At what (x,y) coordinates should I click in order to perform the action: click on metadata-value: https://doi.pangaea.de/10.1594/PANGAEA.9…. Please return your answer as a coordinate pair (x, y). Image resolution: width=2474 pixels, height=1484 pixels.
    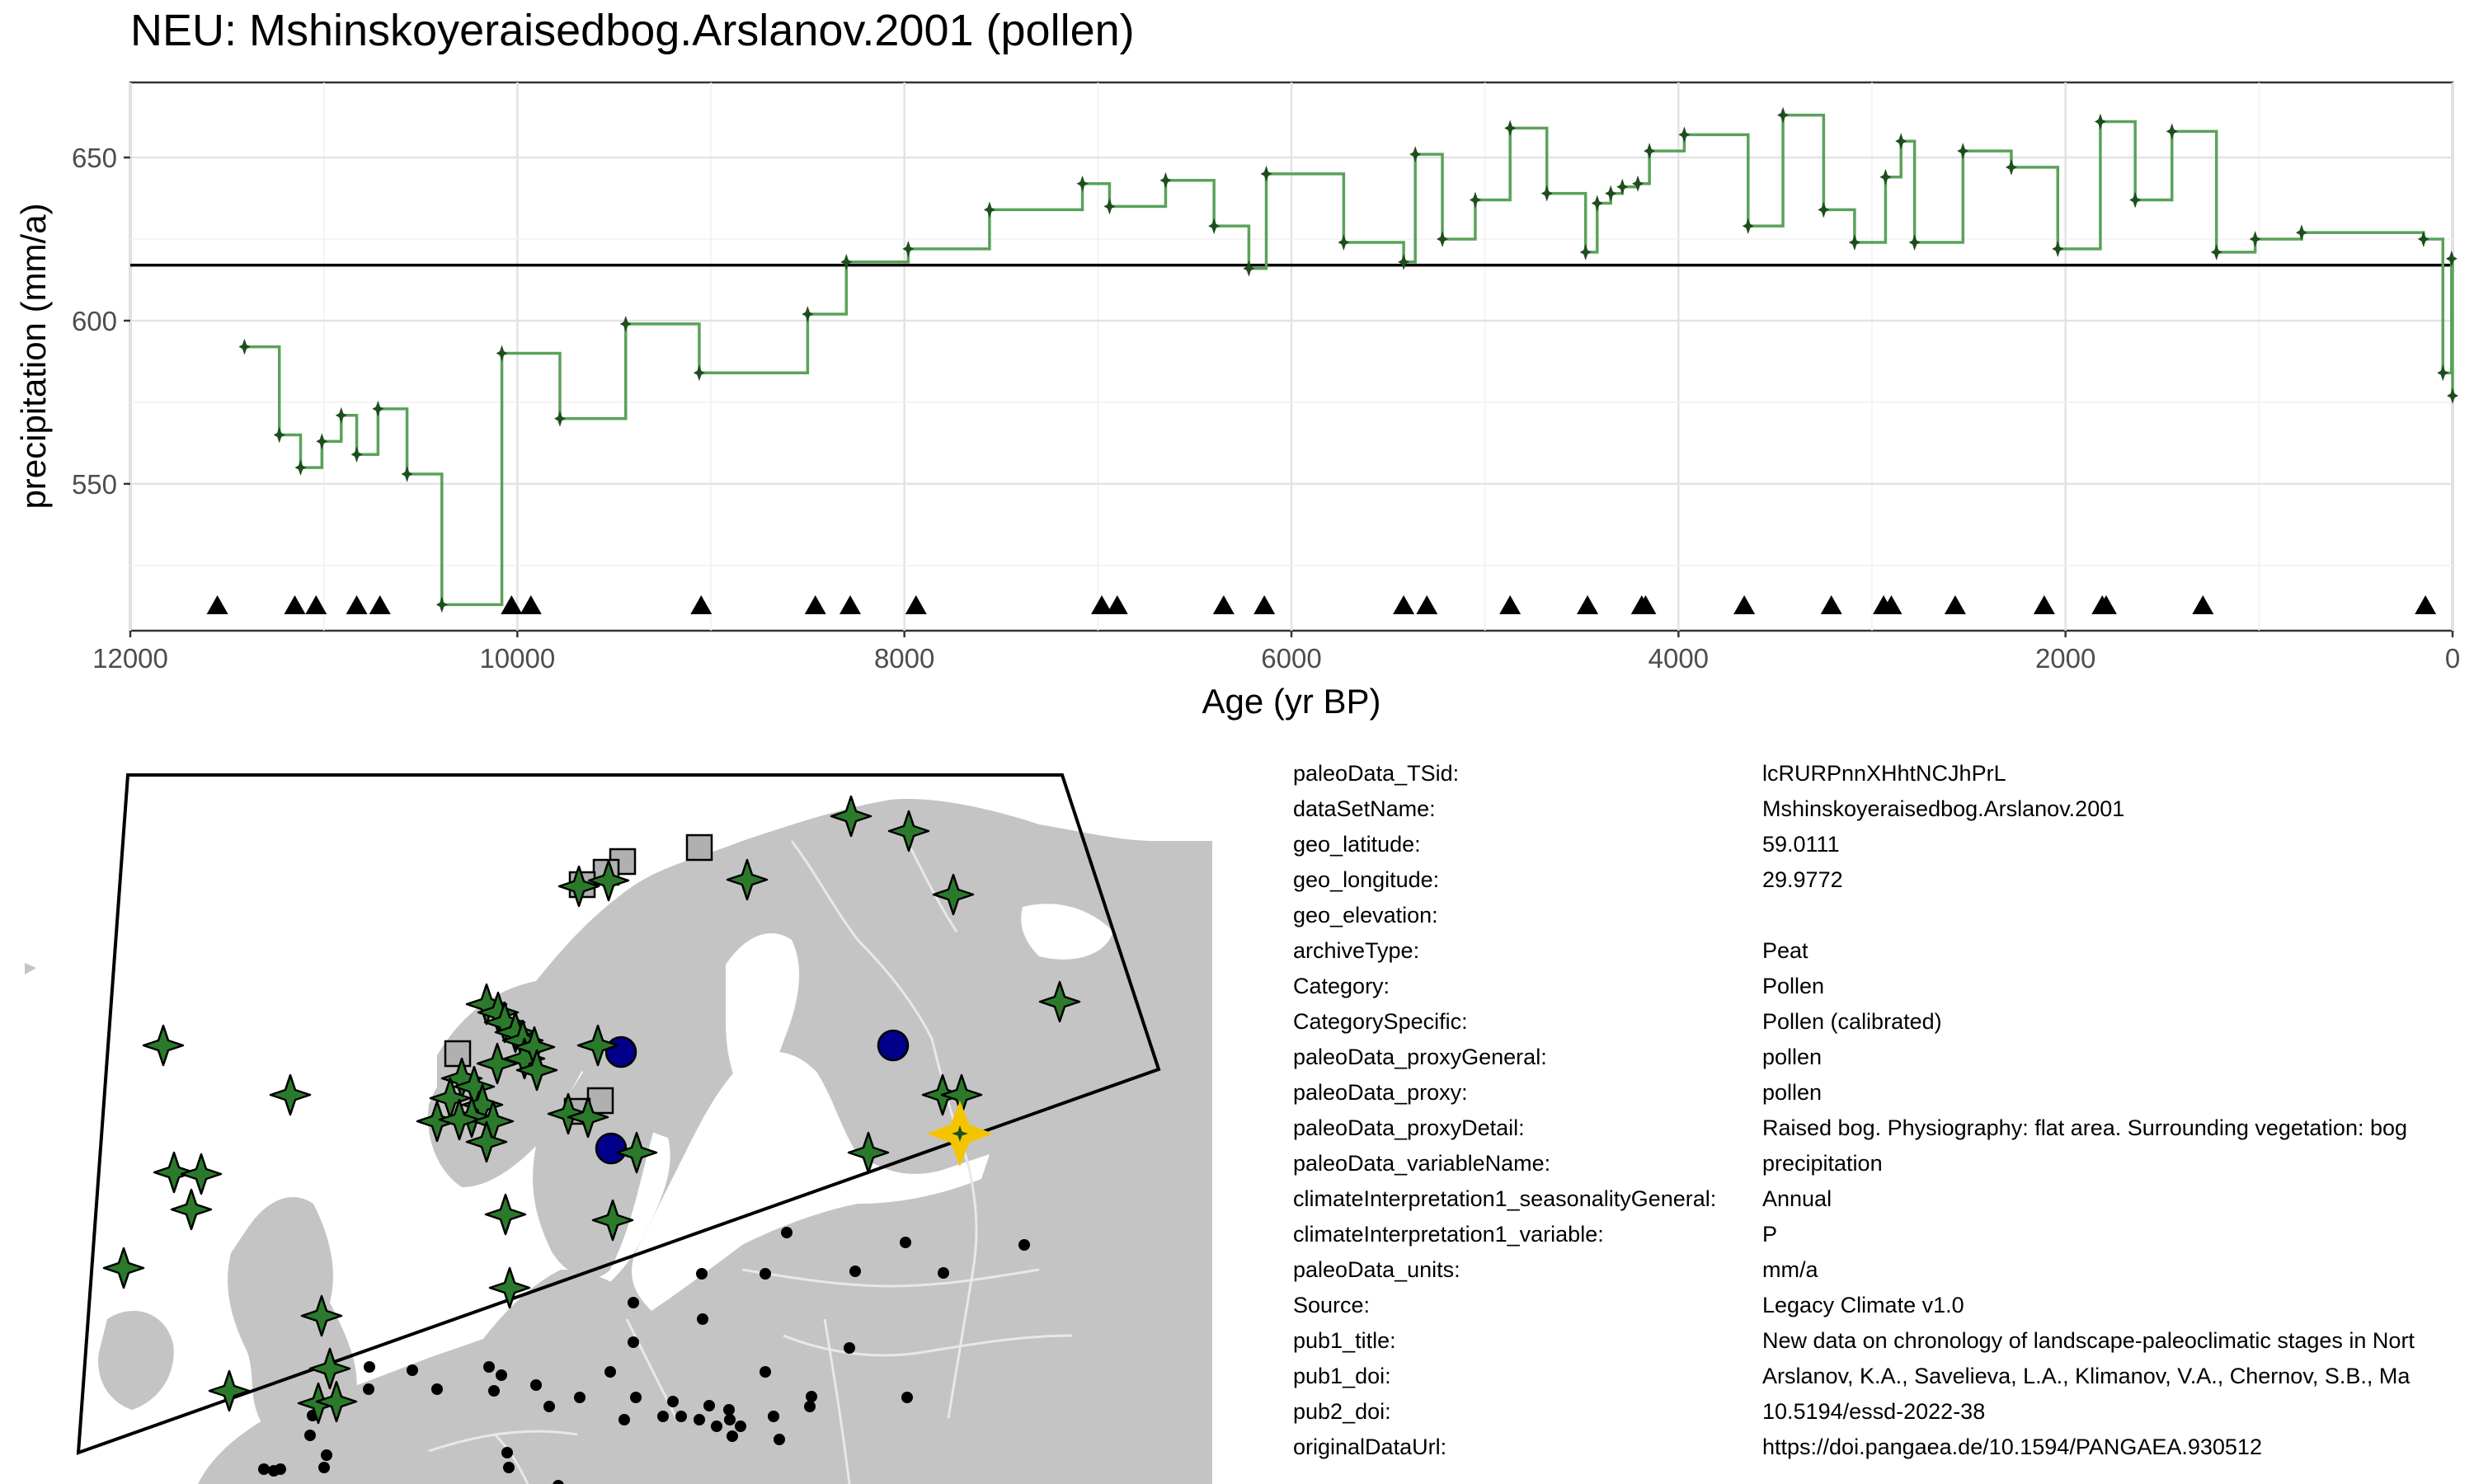
    Looking at the image, I should click on (2012, 1447).